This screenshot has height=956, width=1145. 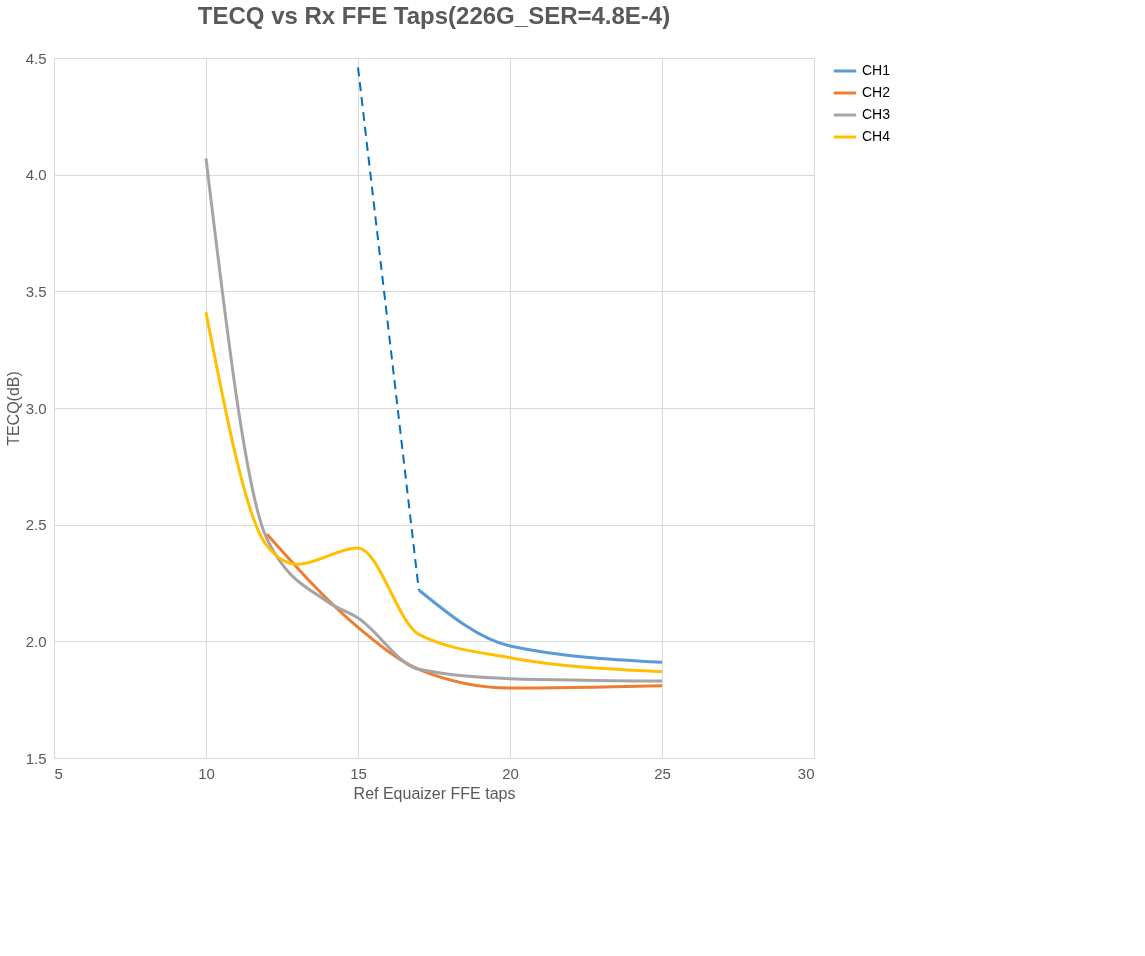 I want to click on y-tick-label: 3.0, so click(x=36, y=408).